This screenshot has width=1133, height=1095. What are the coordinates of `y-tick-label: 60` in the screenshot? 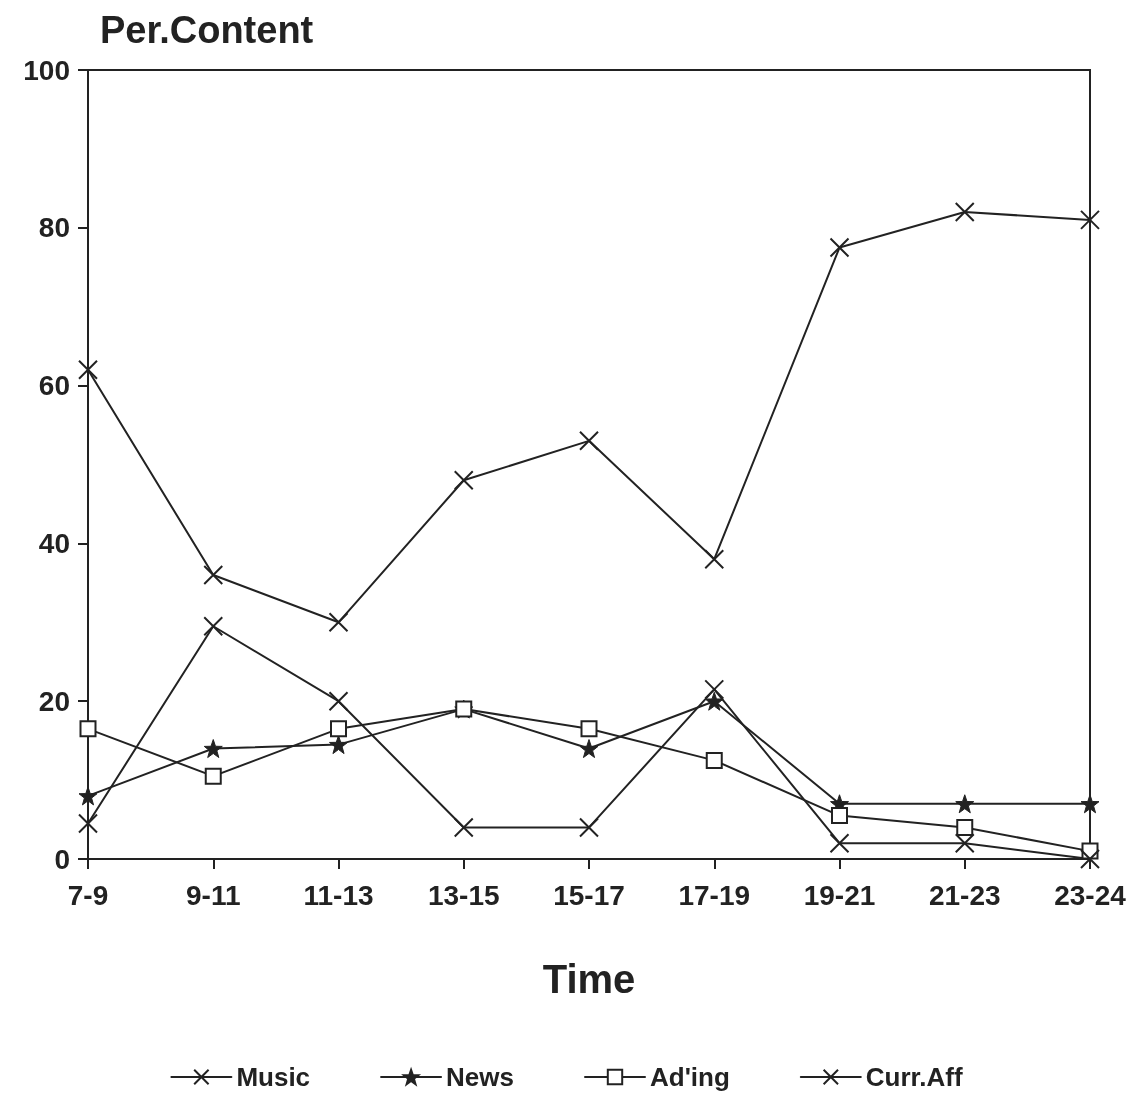 It's located at (54, 386).